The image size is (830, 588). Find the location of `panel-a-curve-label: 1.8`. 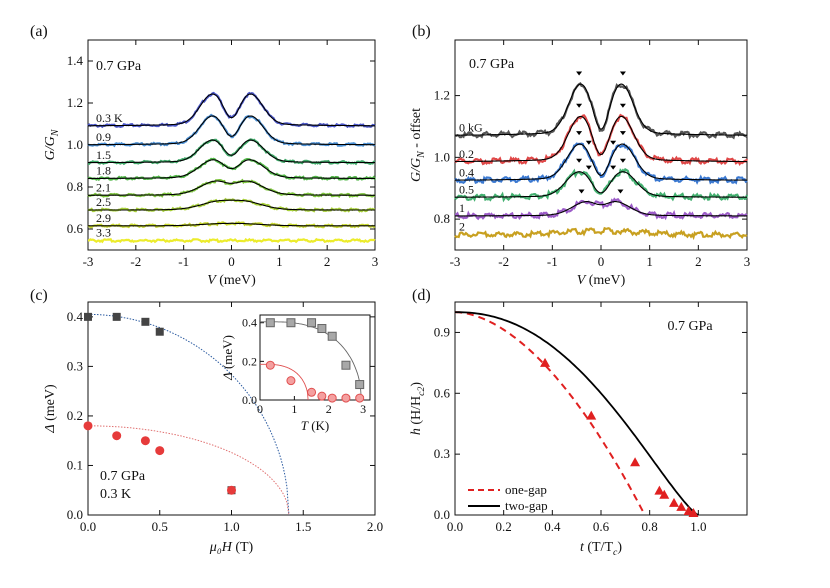

panel-a-curve-label: 1.8 is located at coordinates (103, 171).